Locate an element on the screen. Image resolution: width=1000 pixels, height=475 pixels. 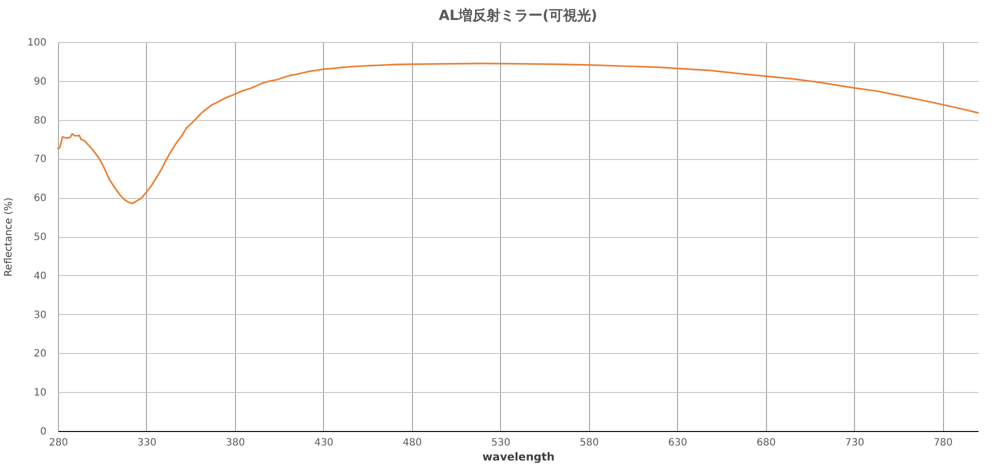
y-tick-label: 30 is located at coordinates (40, 315).